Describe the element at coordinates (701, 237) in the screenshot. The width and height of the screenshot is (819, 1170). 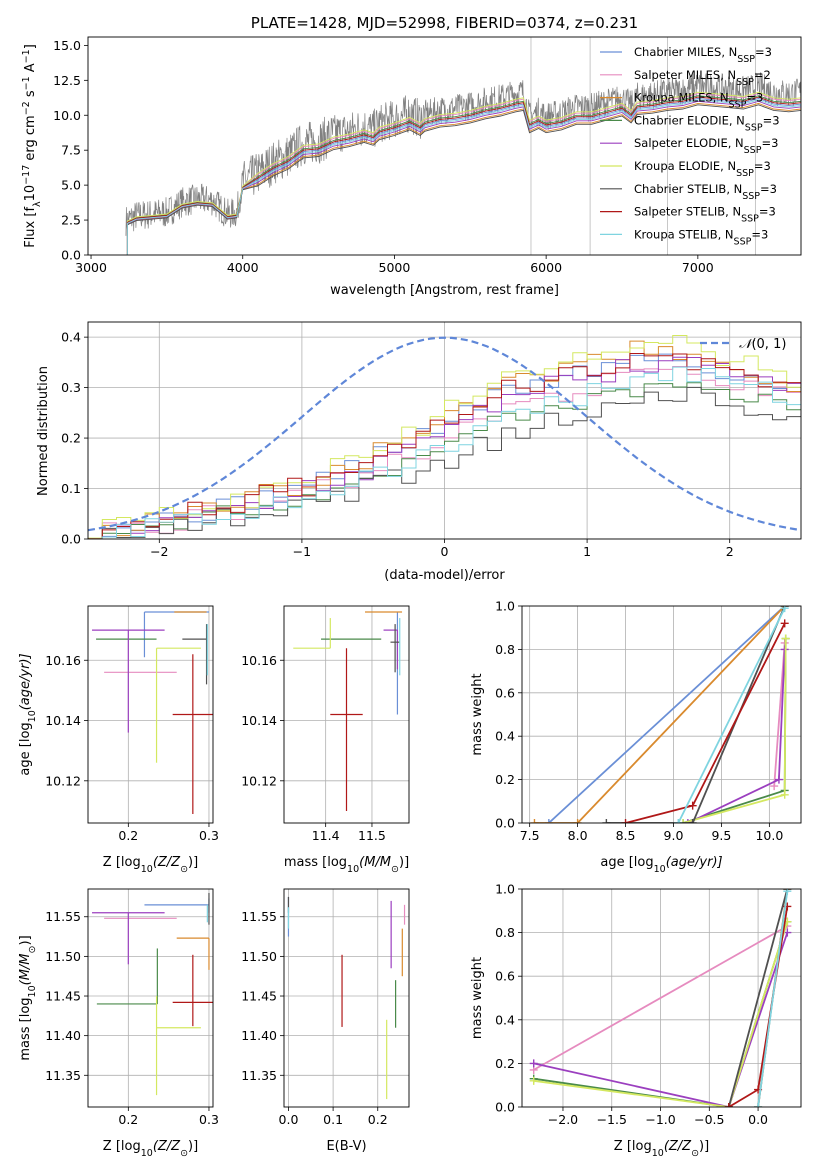
I see `legend-entry-label: Kroupa STELIB, NSSP=3` at that location.